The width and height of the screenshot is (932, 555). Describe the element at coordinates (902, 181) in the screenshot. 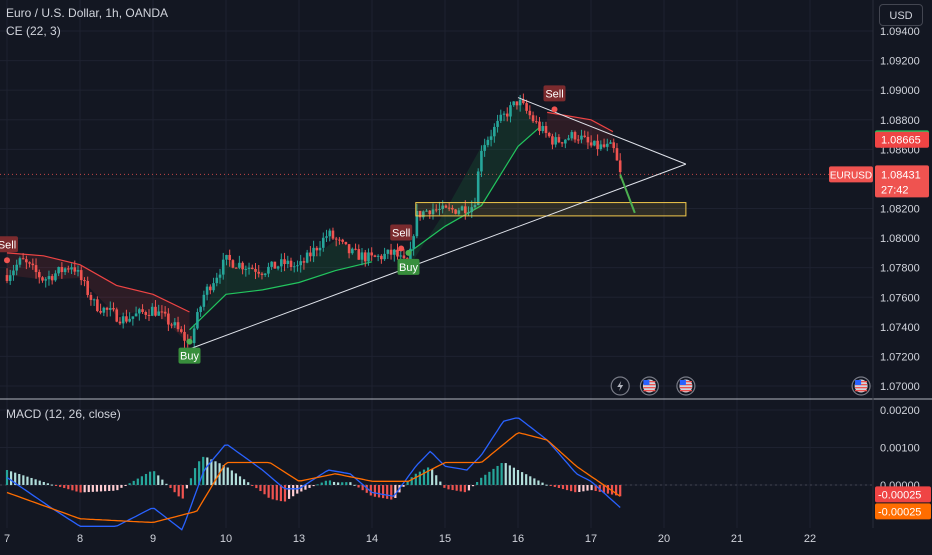

I see `last-price-tag` at that location.